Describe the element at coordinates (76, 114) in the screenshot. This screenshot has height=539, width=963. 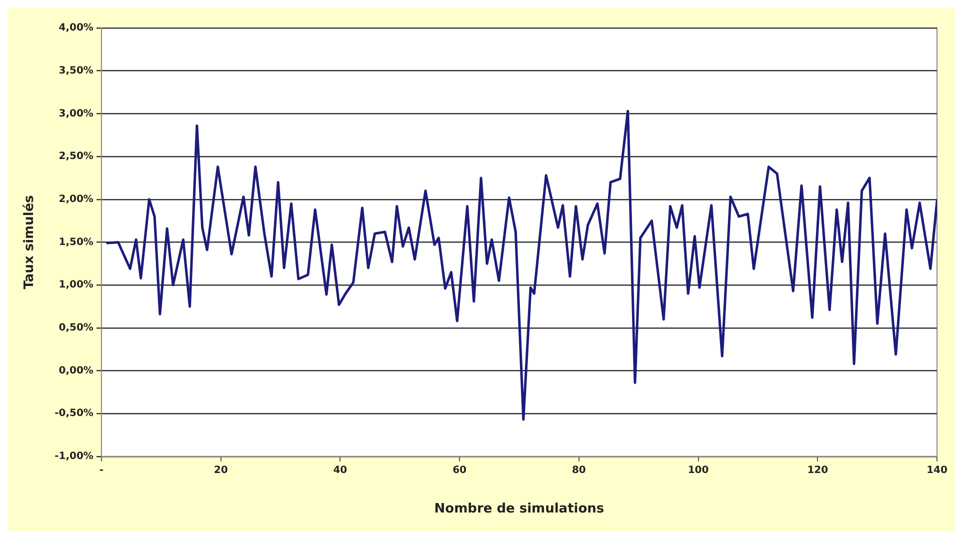
I see `y-tick-label: 3,00%` at that location.